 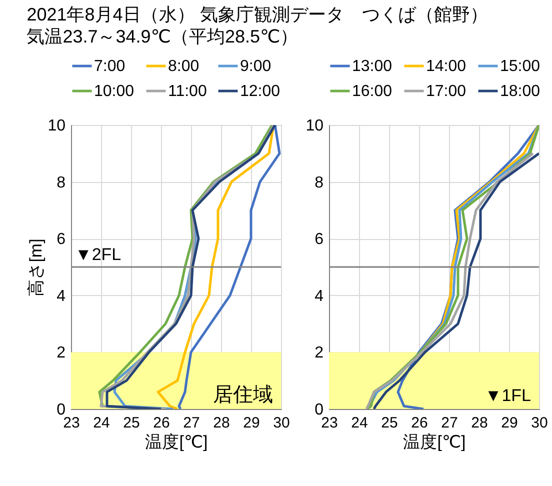 What do you see at coordinates (110, 66) in the screenshot?
I see `legend-label: 7:00` at bounding box center [110, 66].